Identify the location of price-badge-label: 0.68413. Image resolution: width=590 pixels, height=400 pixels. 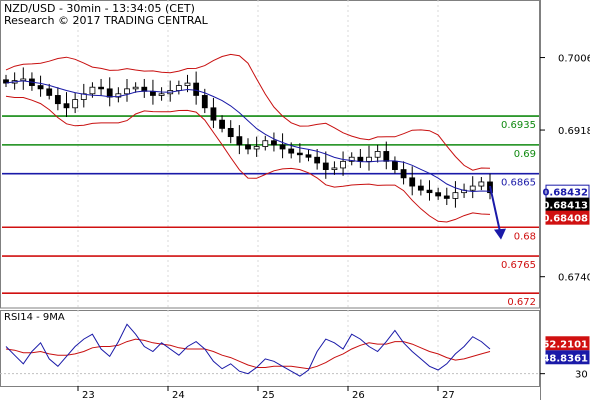
(565, 206).